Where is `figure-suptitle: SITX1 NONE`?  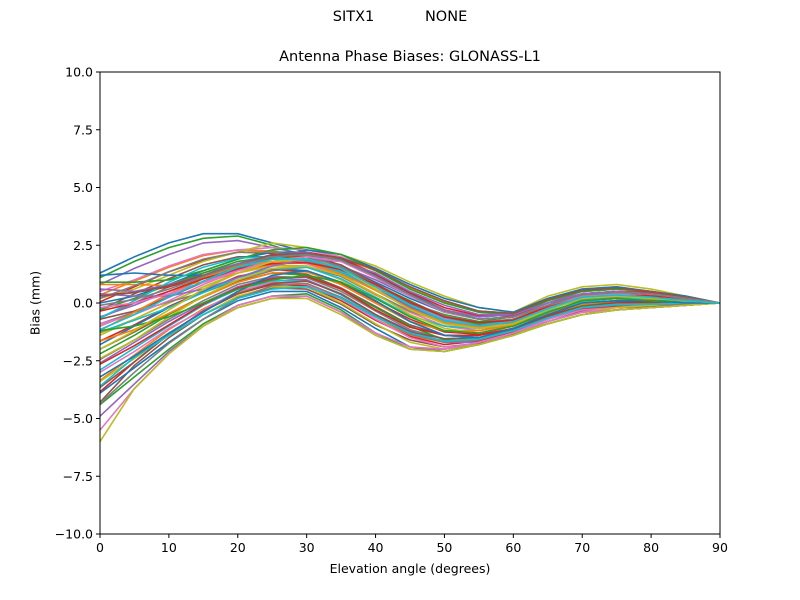
figure-suptitle: SITX1 NONE is located at coordinates (400, 17).